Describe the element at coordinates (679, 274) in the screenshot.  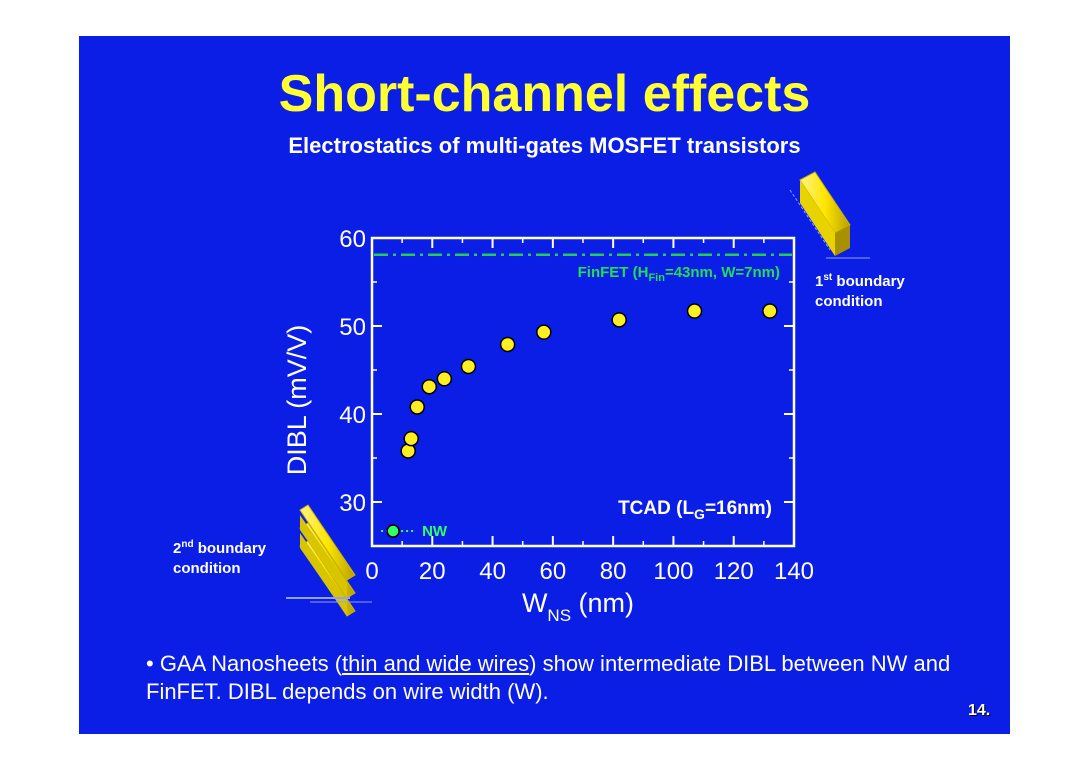
I see `finfet-reference-label: FinFET (HFin=43nm, W=7nm)` at that location.